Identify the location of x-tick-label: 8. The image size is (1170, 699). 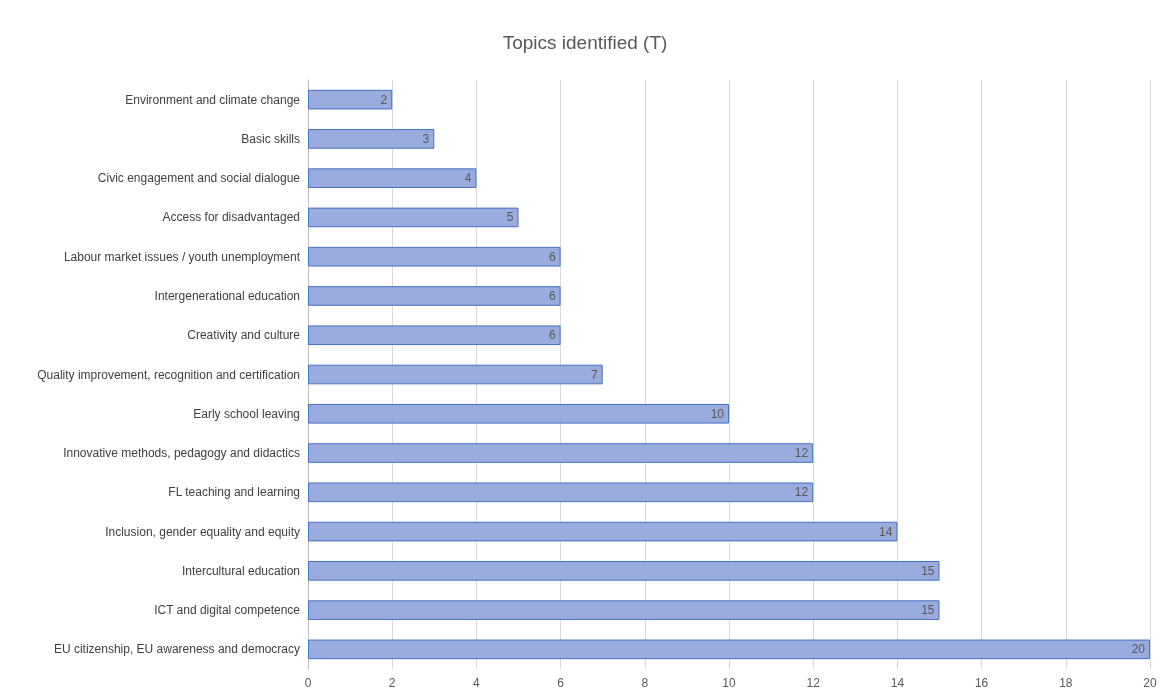
(645, 683).